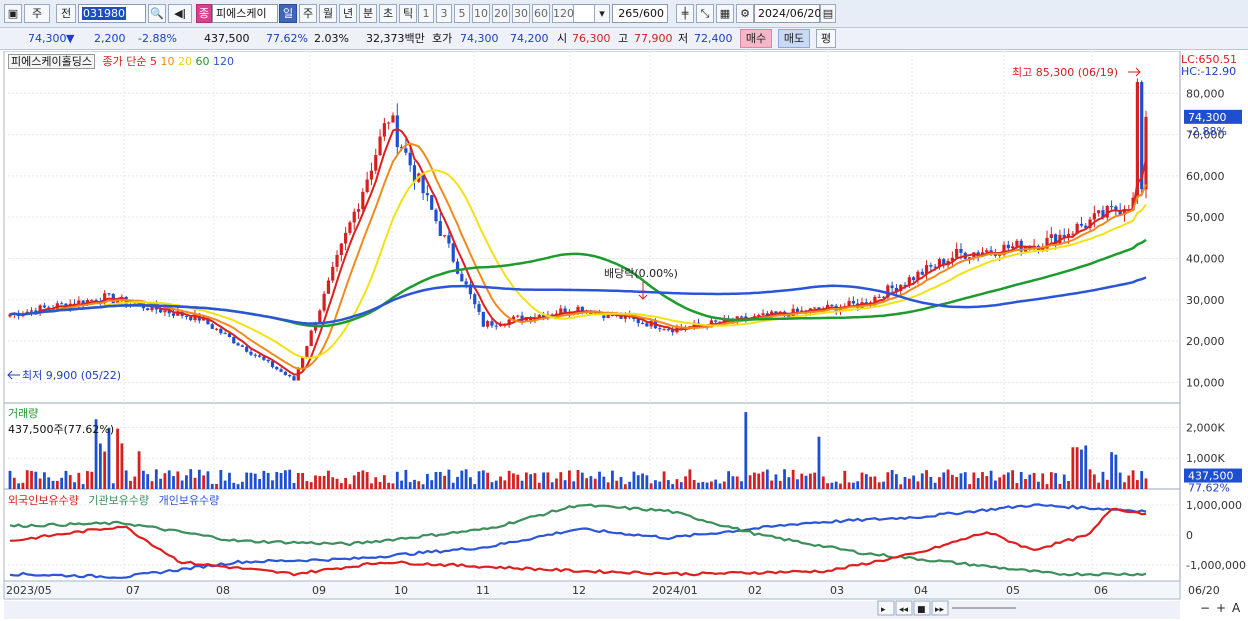  I want to click on code-input: 031980, so click(112, 13).